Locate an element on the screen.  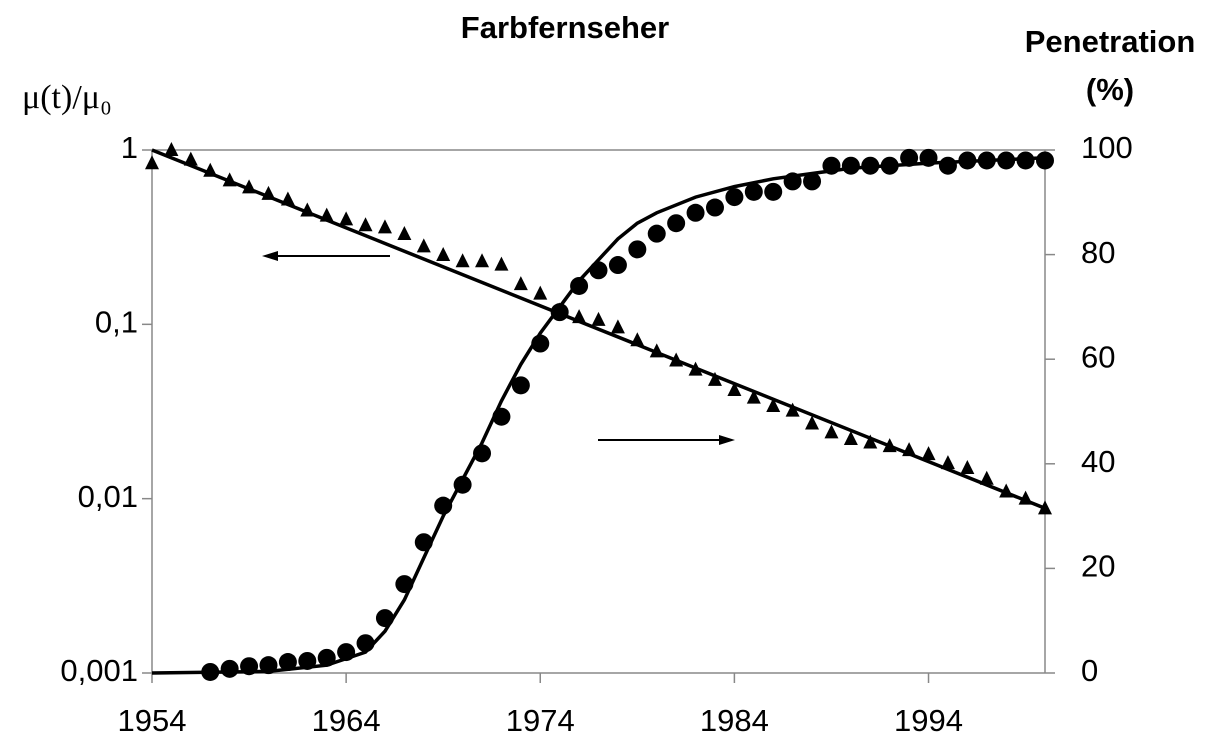
x-tick-label: 1954 is located at coordinates (152, 720).